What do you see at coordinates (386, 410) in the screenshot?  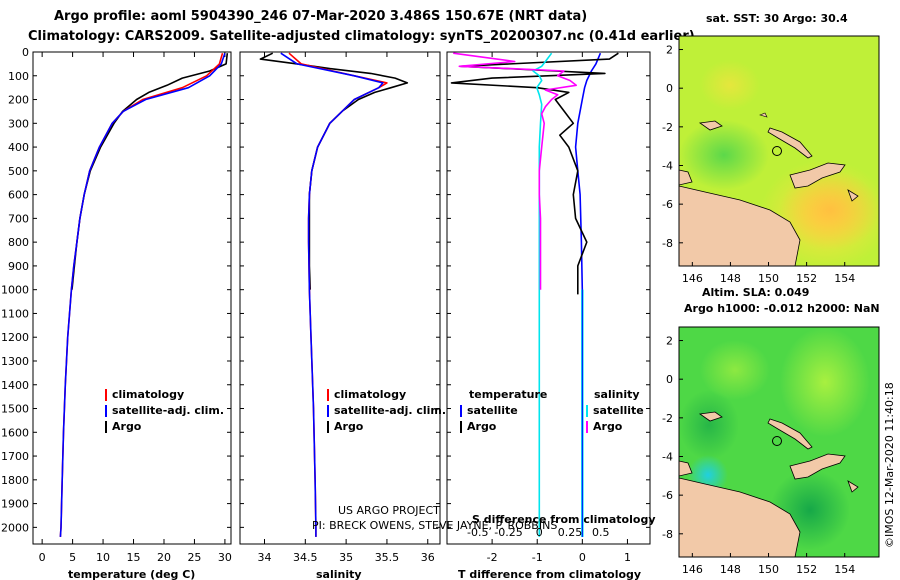 I see `salinity-legend: climatology satellite-adj. clim. Argo` at bounding box center [386, 410].